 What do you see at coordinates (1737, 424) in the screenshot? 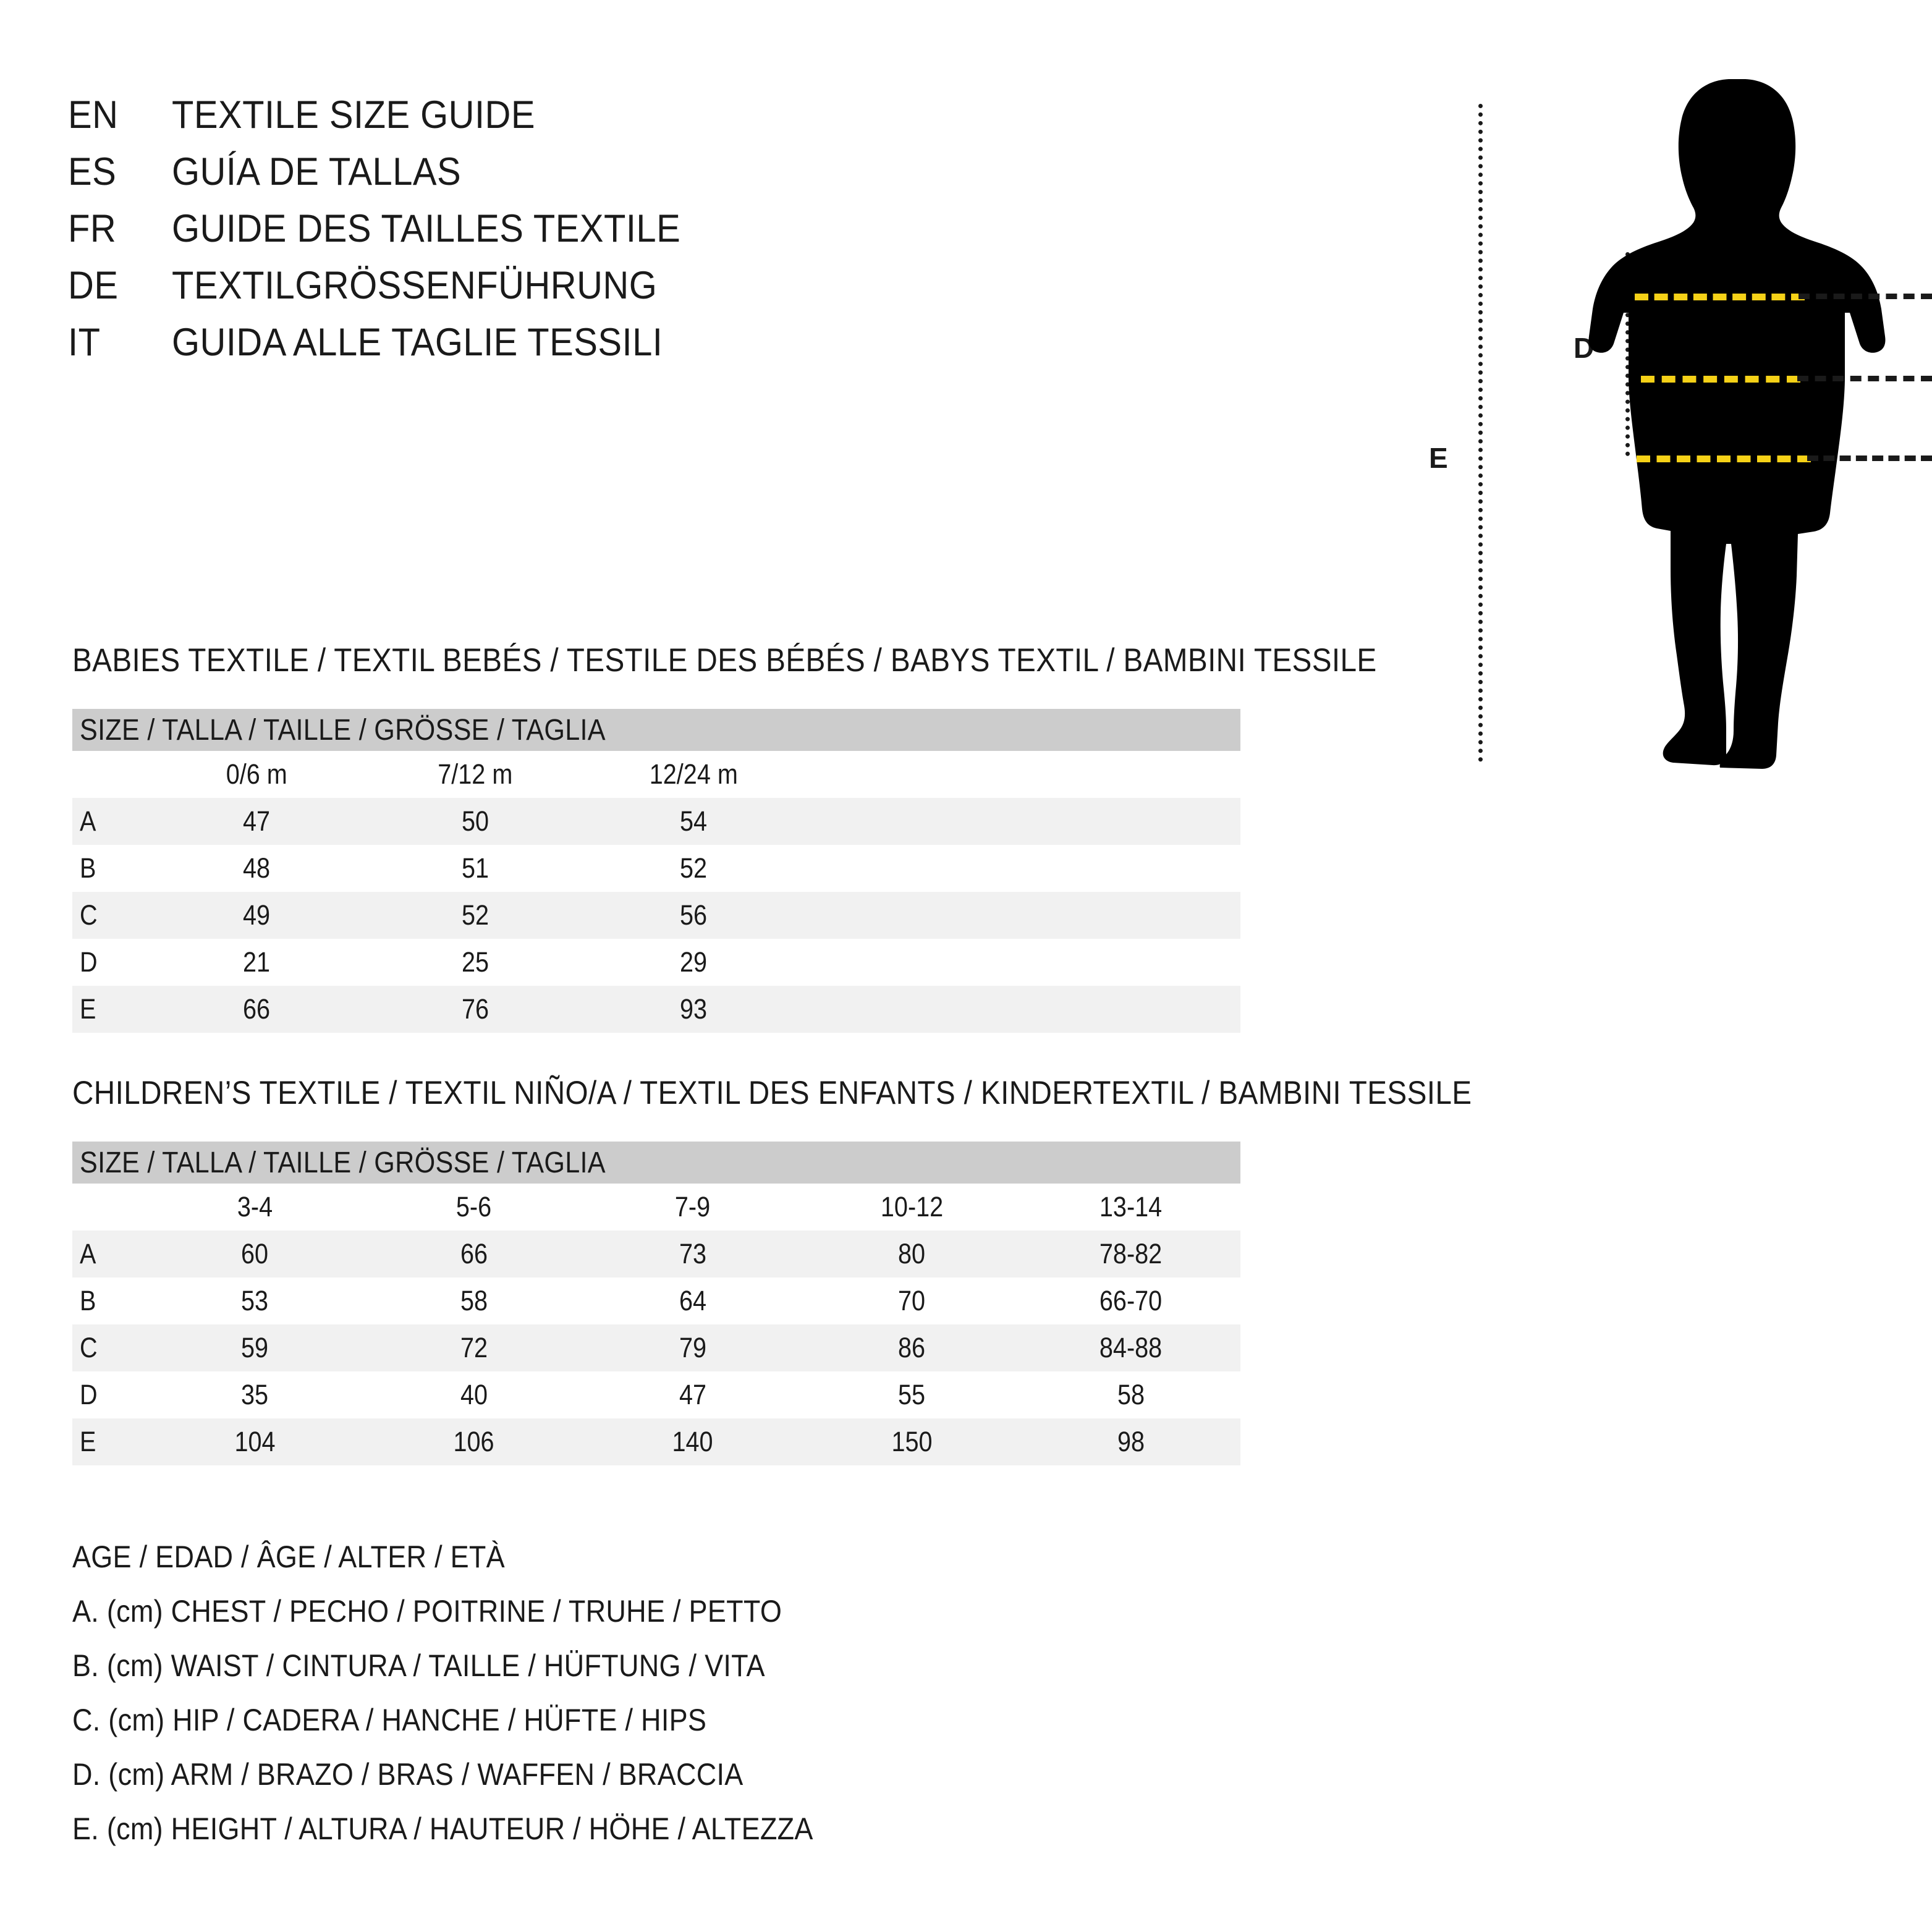
I see `child-silhouette-icon` at bounding box center [1737, 424].